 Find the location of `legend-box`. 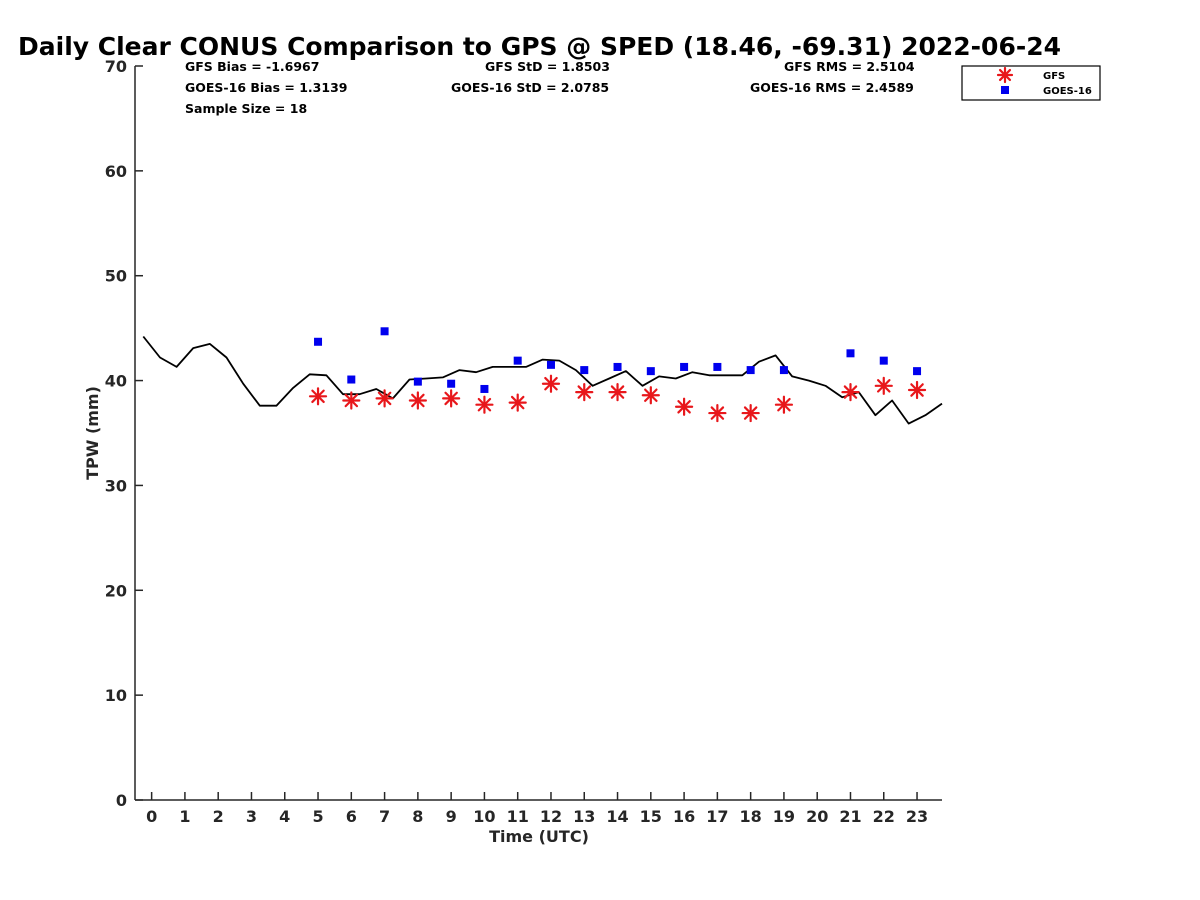

legend-box is located at coordinates (1031, 83).